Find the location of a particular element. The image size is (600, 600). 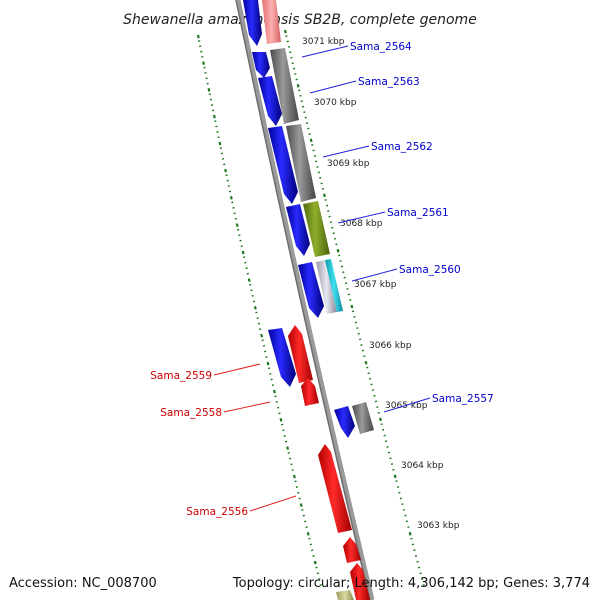

gene-label-sama-2558: Sama_2558 is located at coordinates (191, 413).